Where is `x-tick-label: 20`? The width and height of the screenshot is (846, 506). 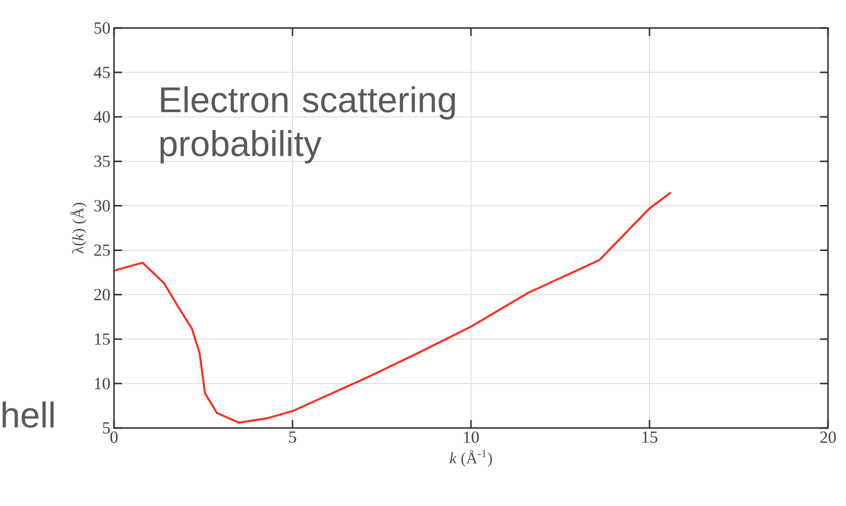
x-tick-label: 20 is located at coordinates (828, 437).